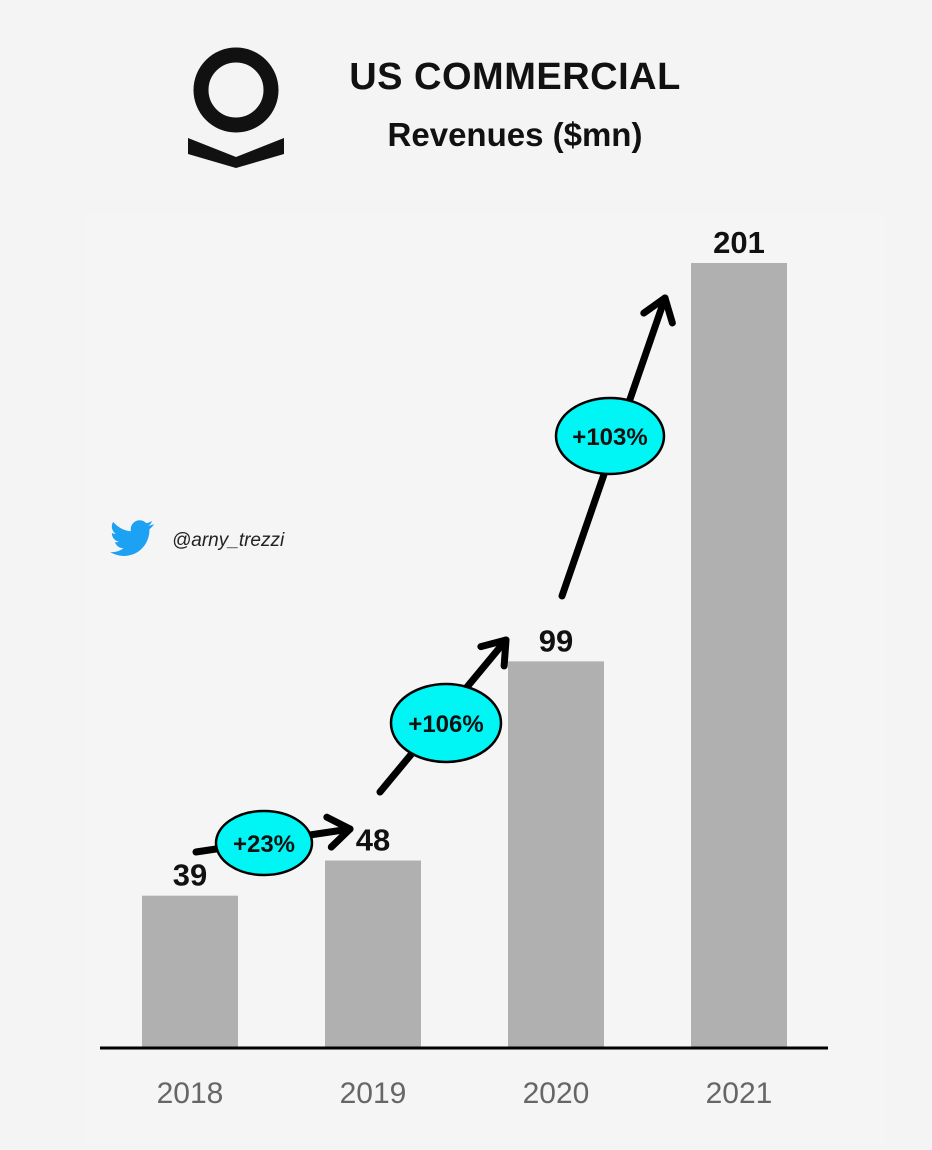 Image resolution: width=932 pixels, height=1150 pixels. Describe the element at coordinates (556, 640) in the screenshot. I see `value-label-2020: 99` at that location.